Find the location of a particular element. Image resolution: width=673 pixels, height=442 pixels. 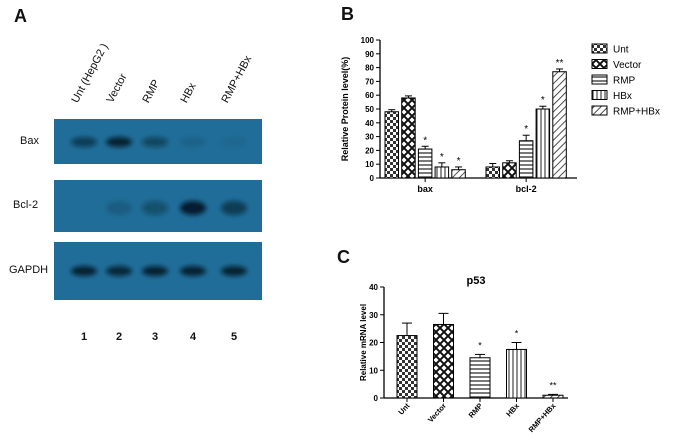

y-tick-label: 60 is located at coordinates (369, 95).